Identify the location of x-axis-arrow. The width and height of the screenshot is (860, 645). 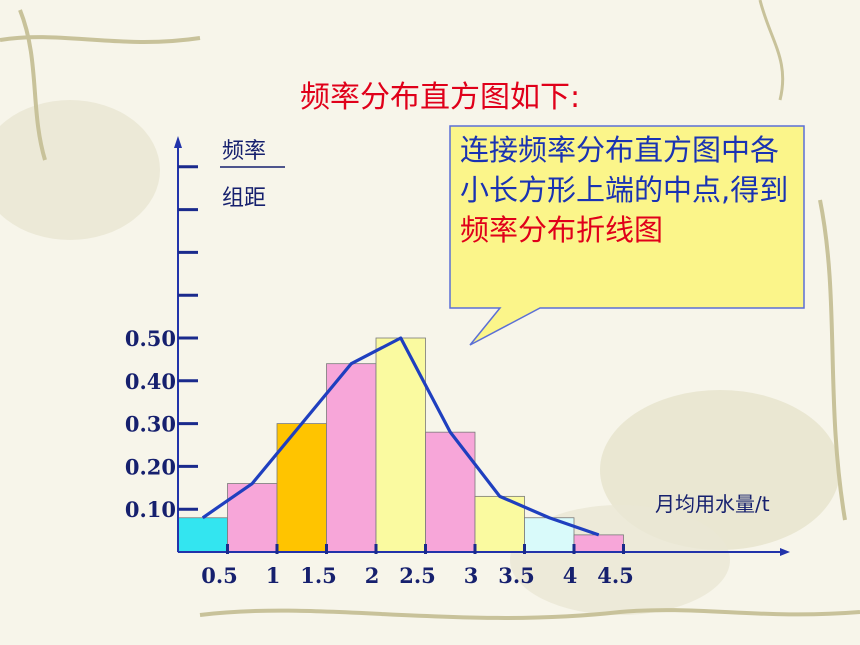
(785, 552).